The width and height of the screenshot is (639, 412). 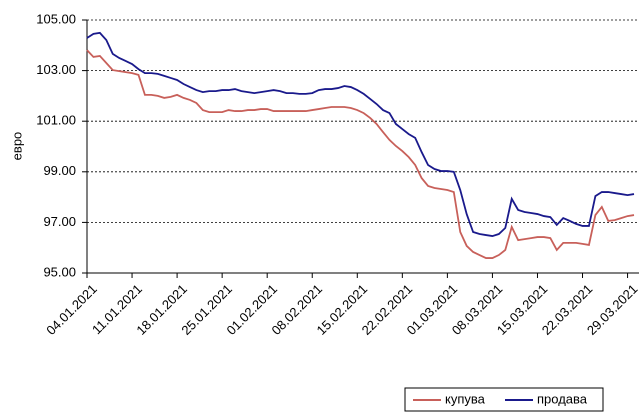 What do you see at coordinates (59, 221) in the screenshot?
I see `y-tick-label: 97.00` at bounding box center [59, 221].